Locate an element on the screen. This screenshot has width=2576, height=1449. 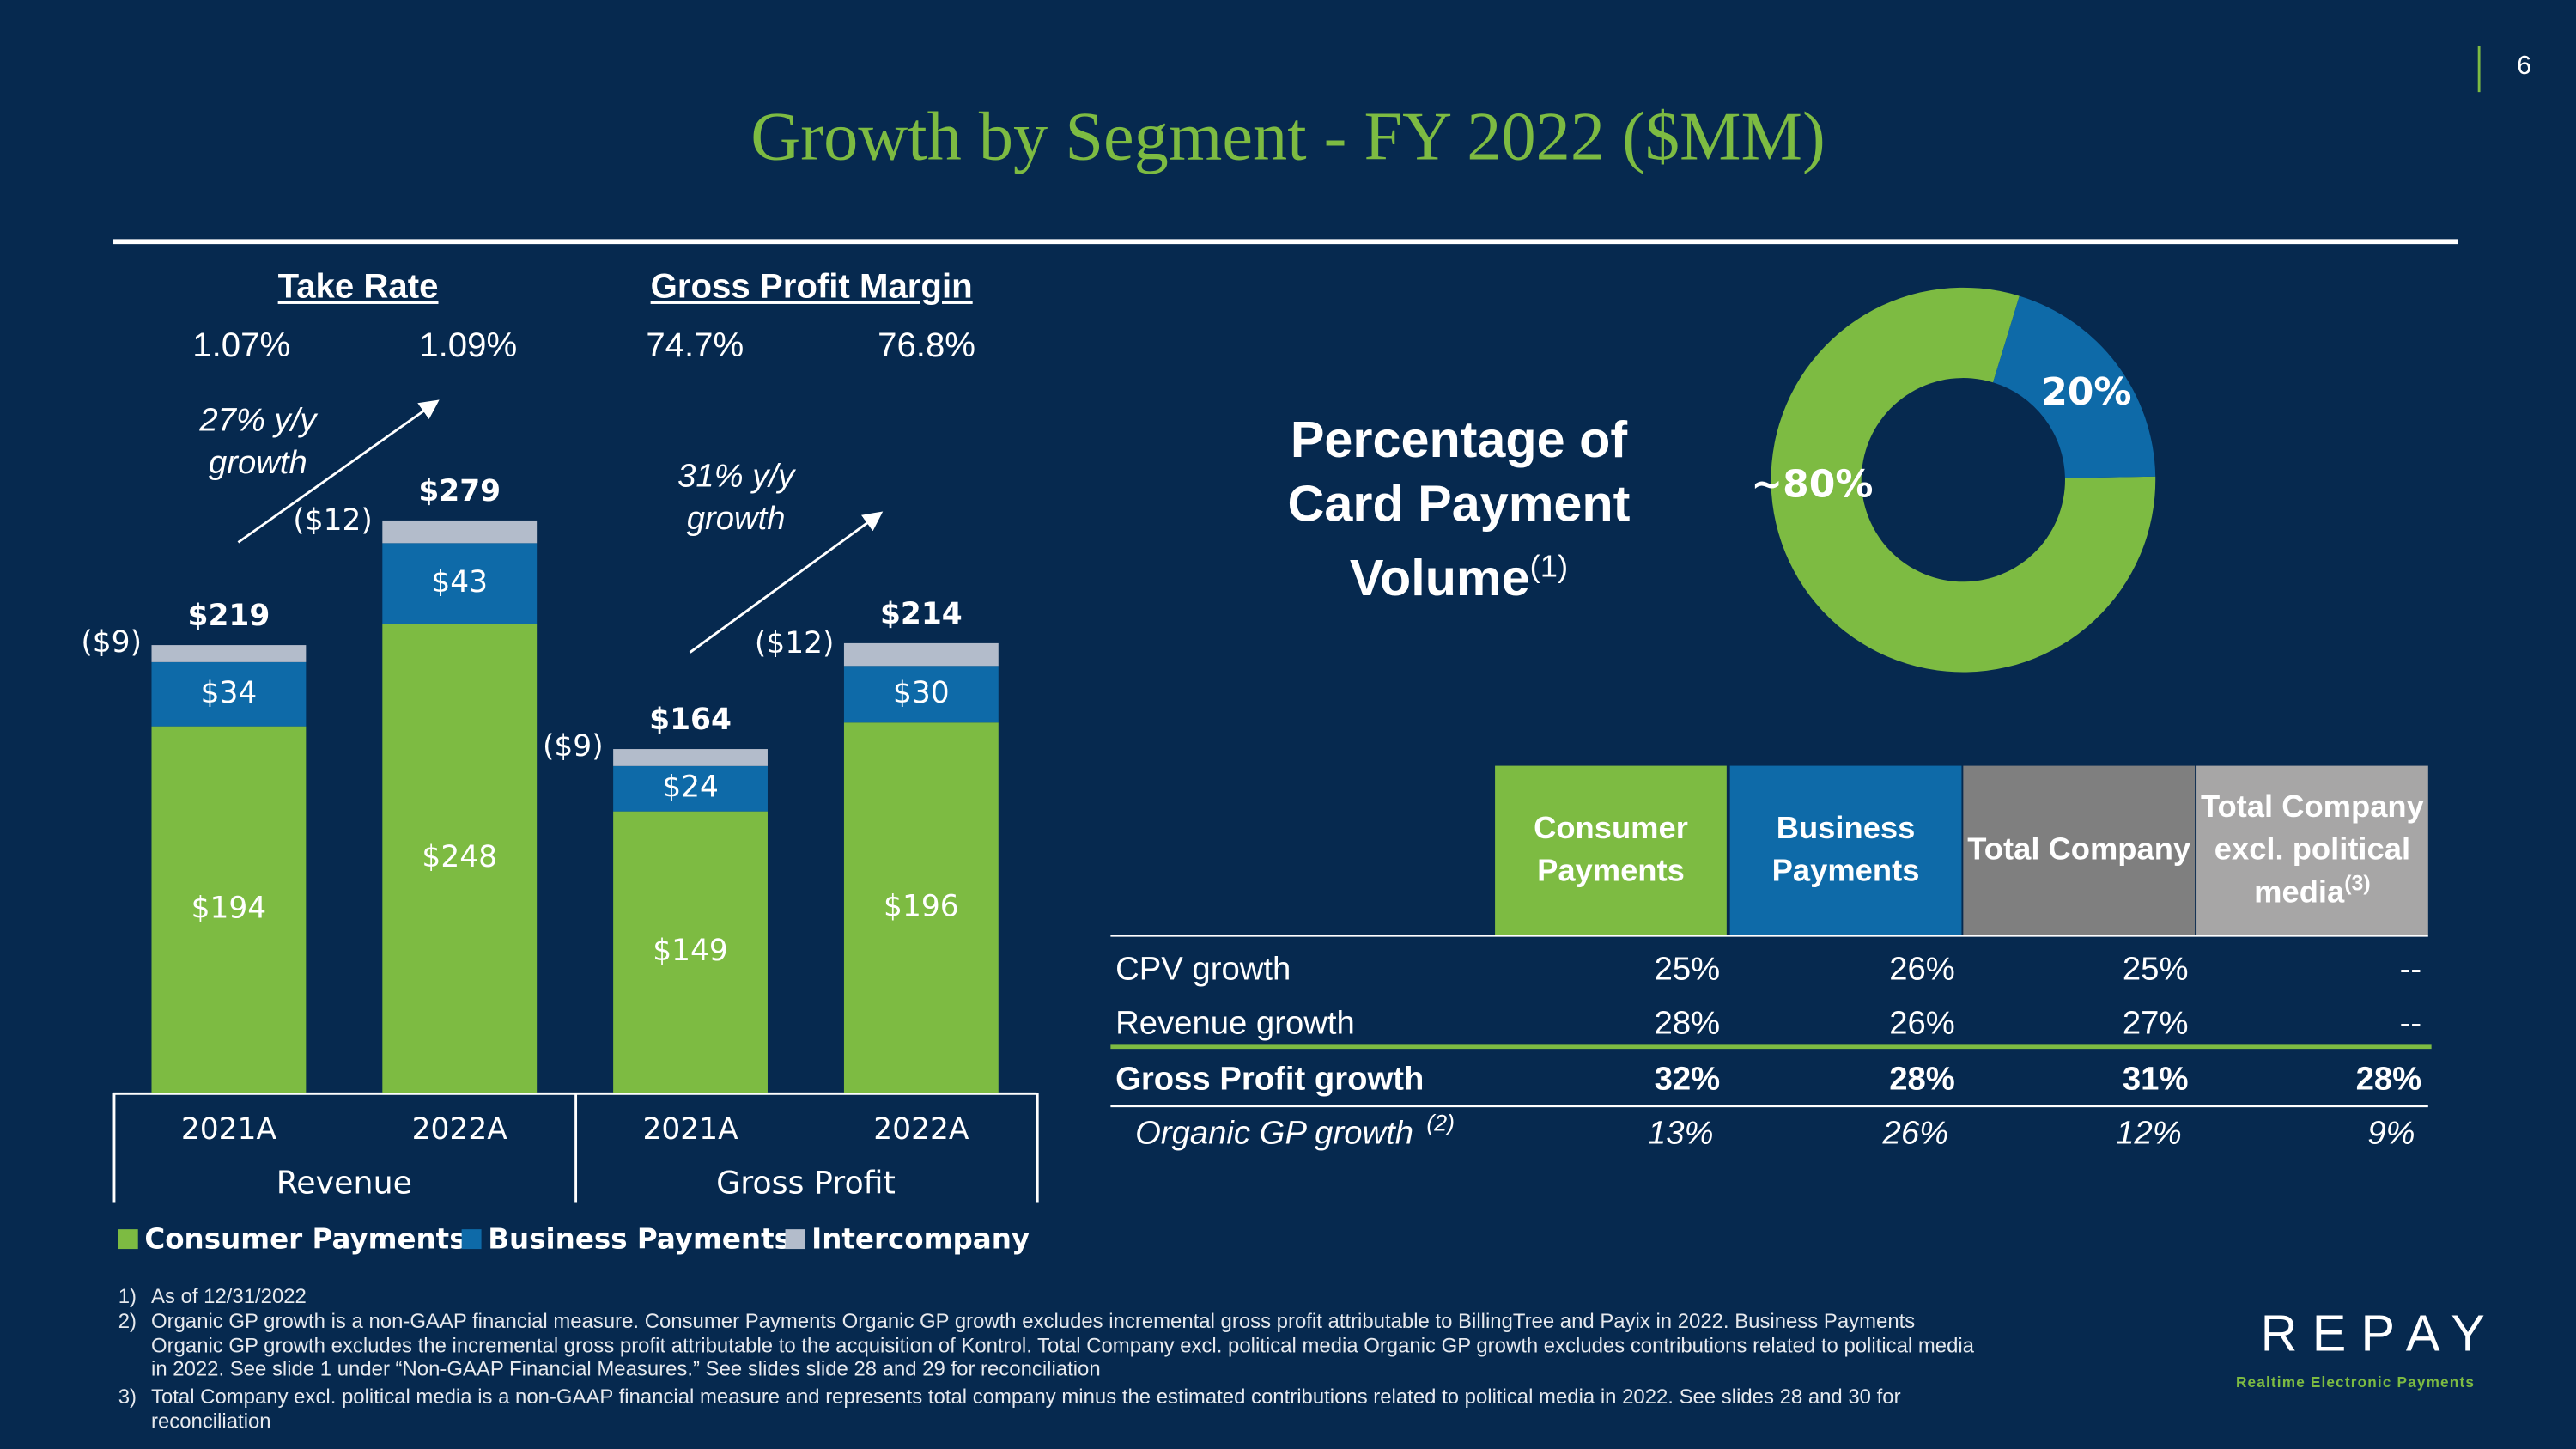
group-label: Revenue is located at coordinates (344, 1182).